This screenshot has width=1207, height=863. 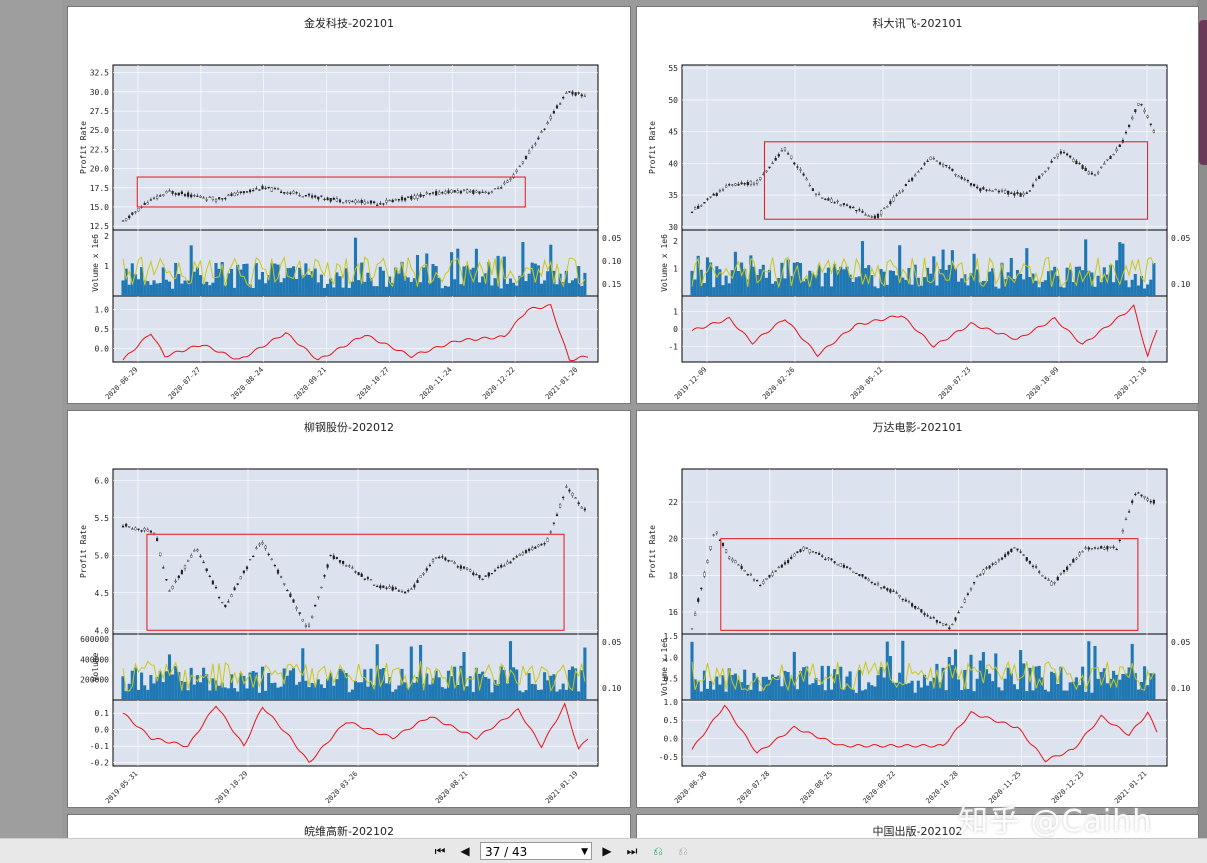 What do you see at coordinates (673, 227) in the screenshot?
I see `price-tick-label: 30` at bounding box center [673, 227].